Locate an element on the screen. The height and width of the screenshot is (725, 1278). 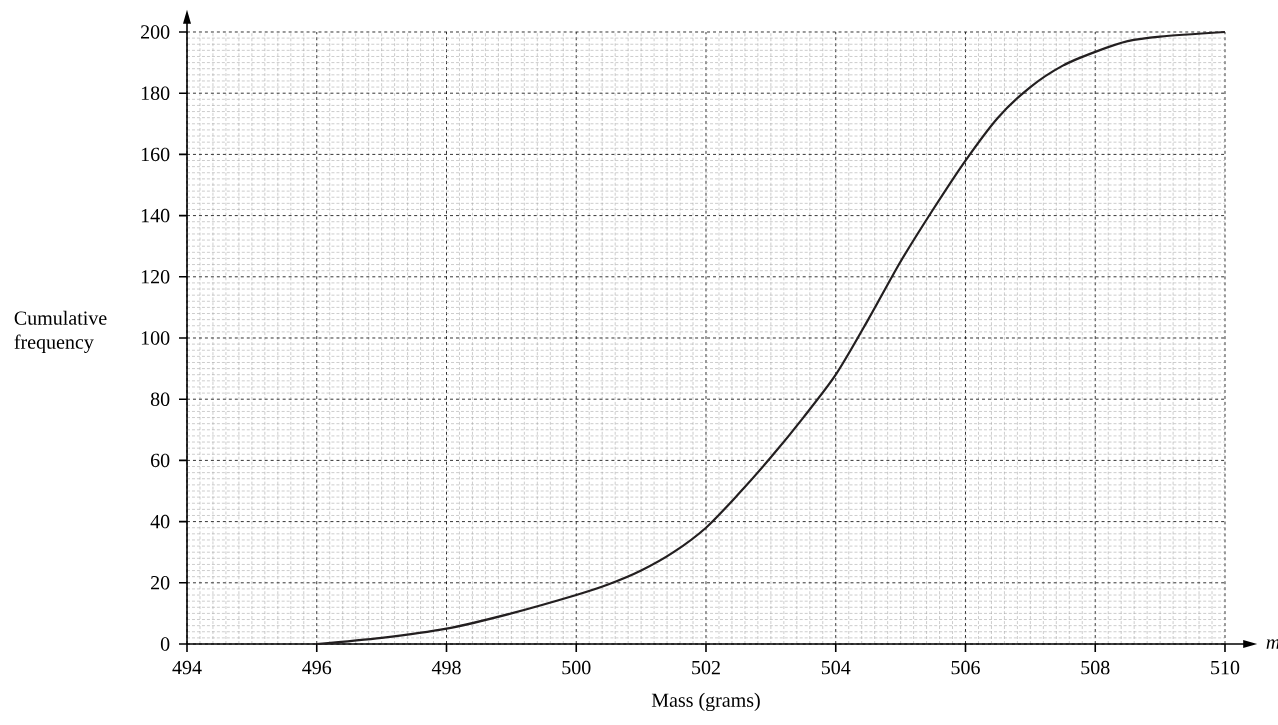
y-tick-label: 20 is located at coordinates (160, 583).